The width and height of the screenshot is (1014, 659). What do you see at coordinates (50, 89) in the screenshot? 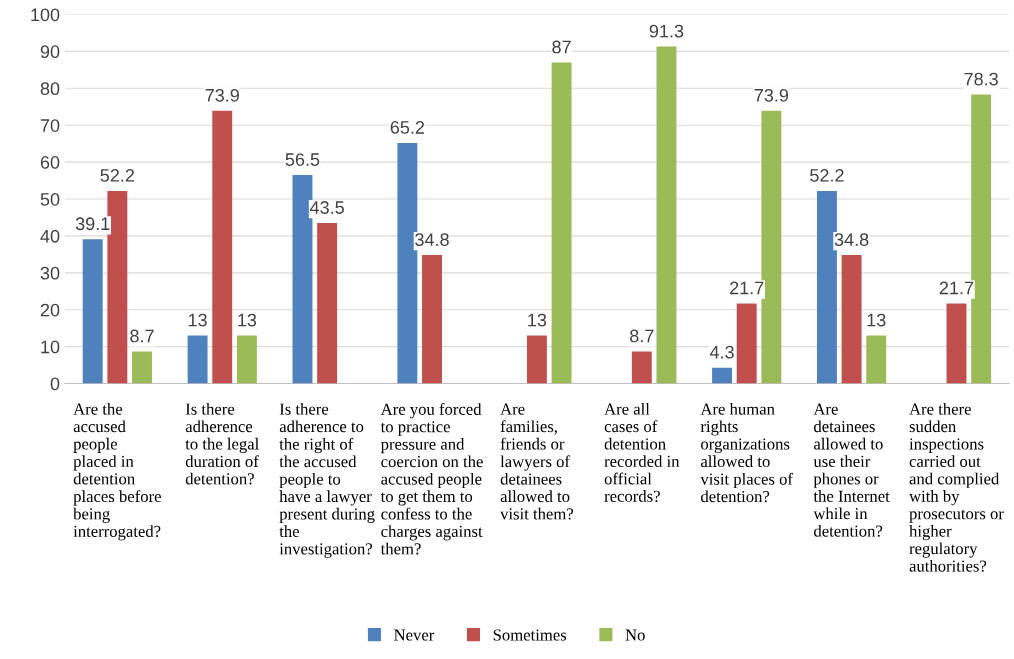
I see `y-tick-label: 80` at bounding box center [50, 89].